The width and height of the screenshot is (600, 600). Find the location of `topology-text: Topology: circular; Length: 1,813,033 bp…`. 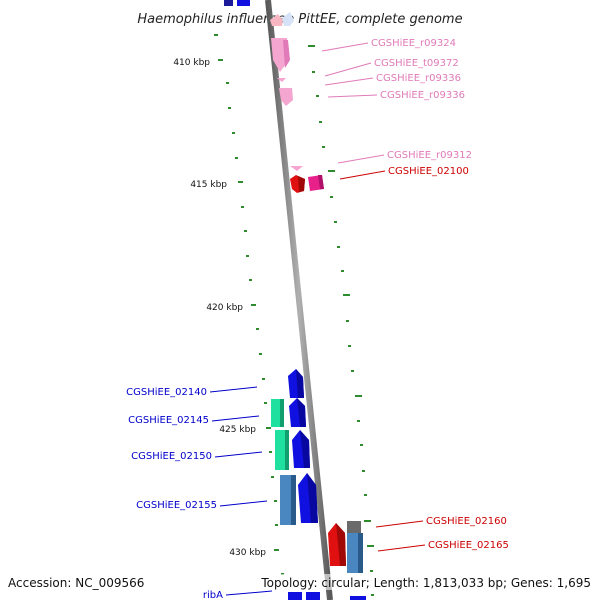

topology-text: Topology: circular; Length: 1,813,033 bp… is located at coordinates (425, 583).